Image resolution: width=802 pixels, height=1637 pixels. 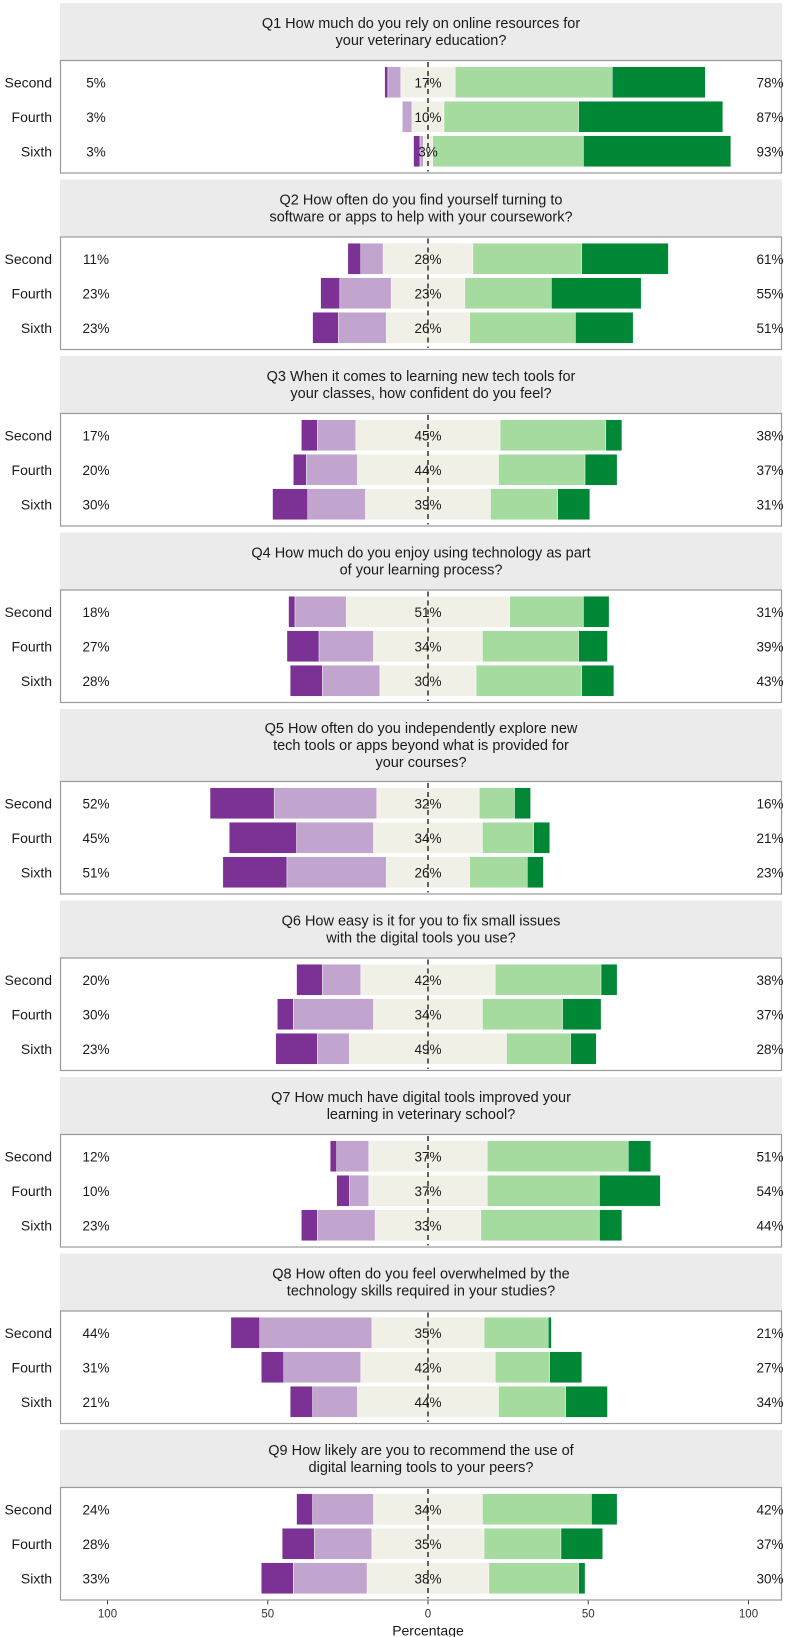 I want to click on high-percent-label: 27%, so click(x=769, y=1367).